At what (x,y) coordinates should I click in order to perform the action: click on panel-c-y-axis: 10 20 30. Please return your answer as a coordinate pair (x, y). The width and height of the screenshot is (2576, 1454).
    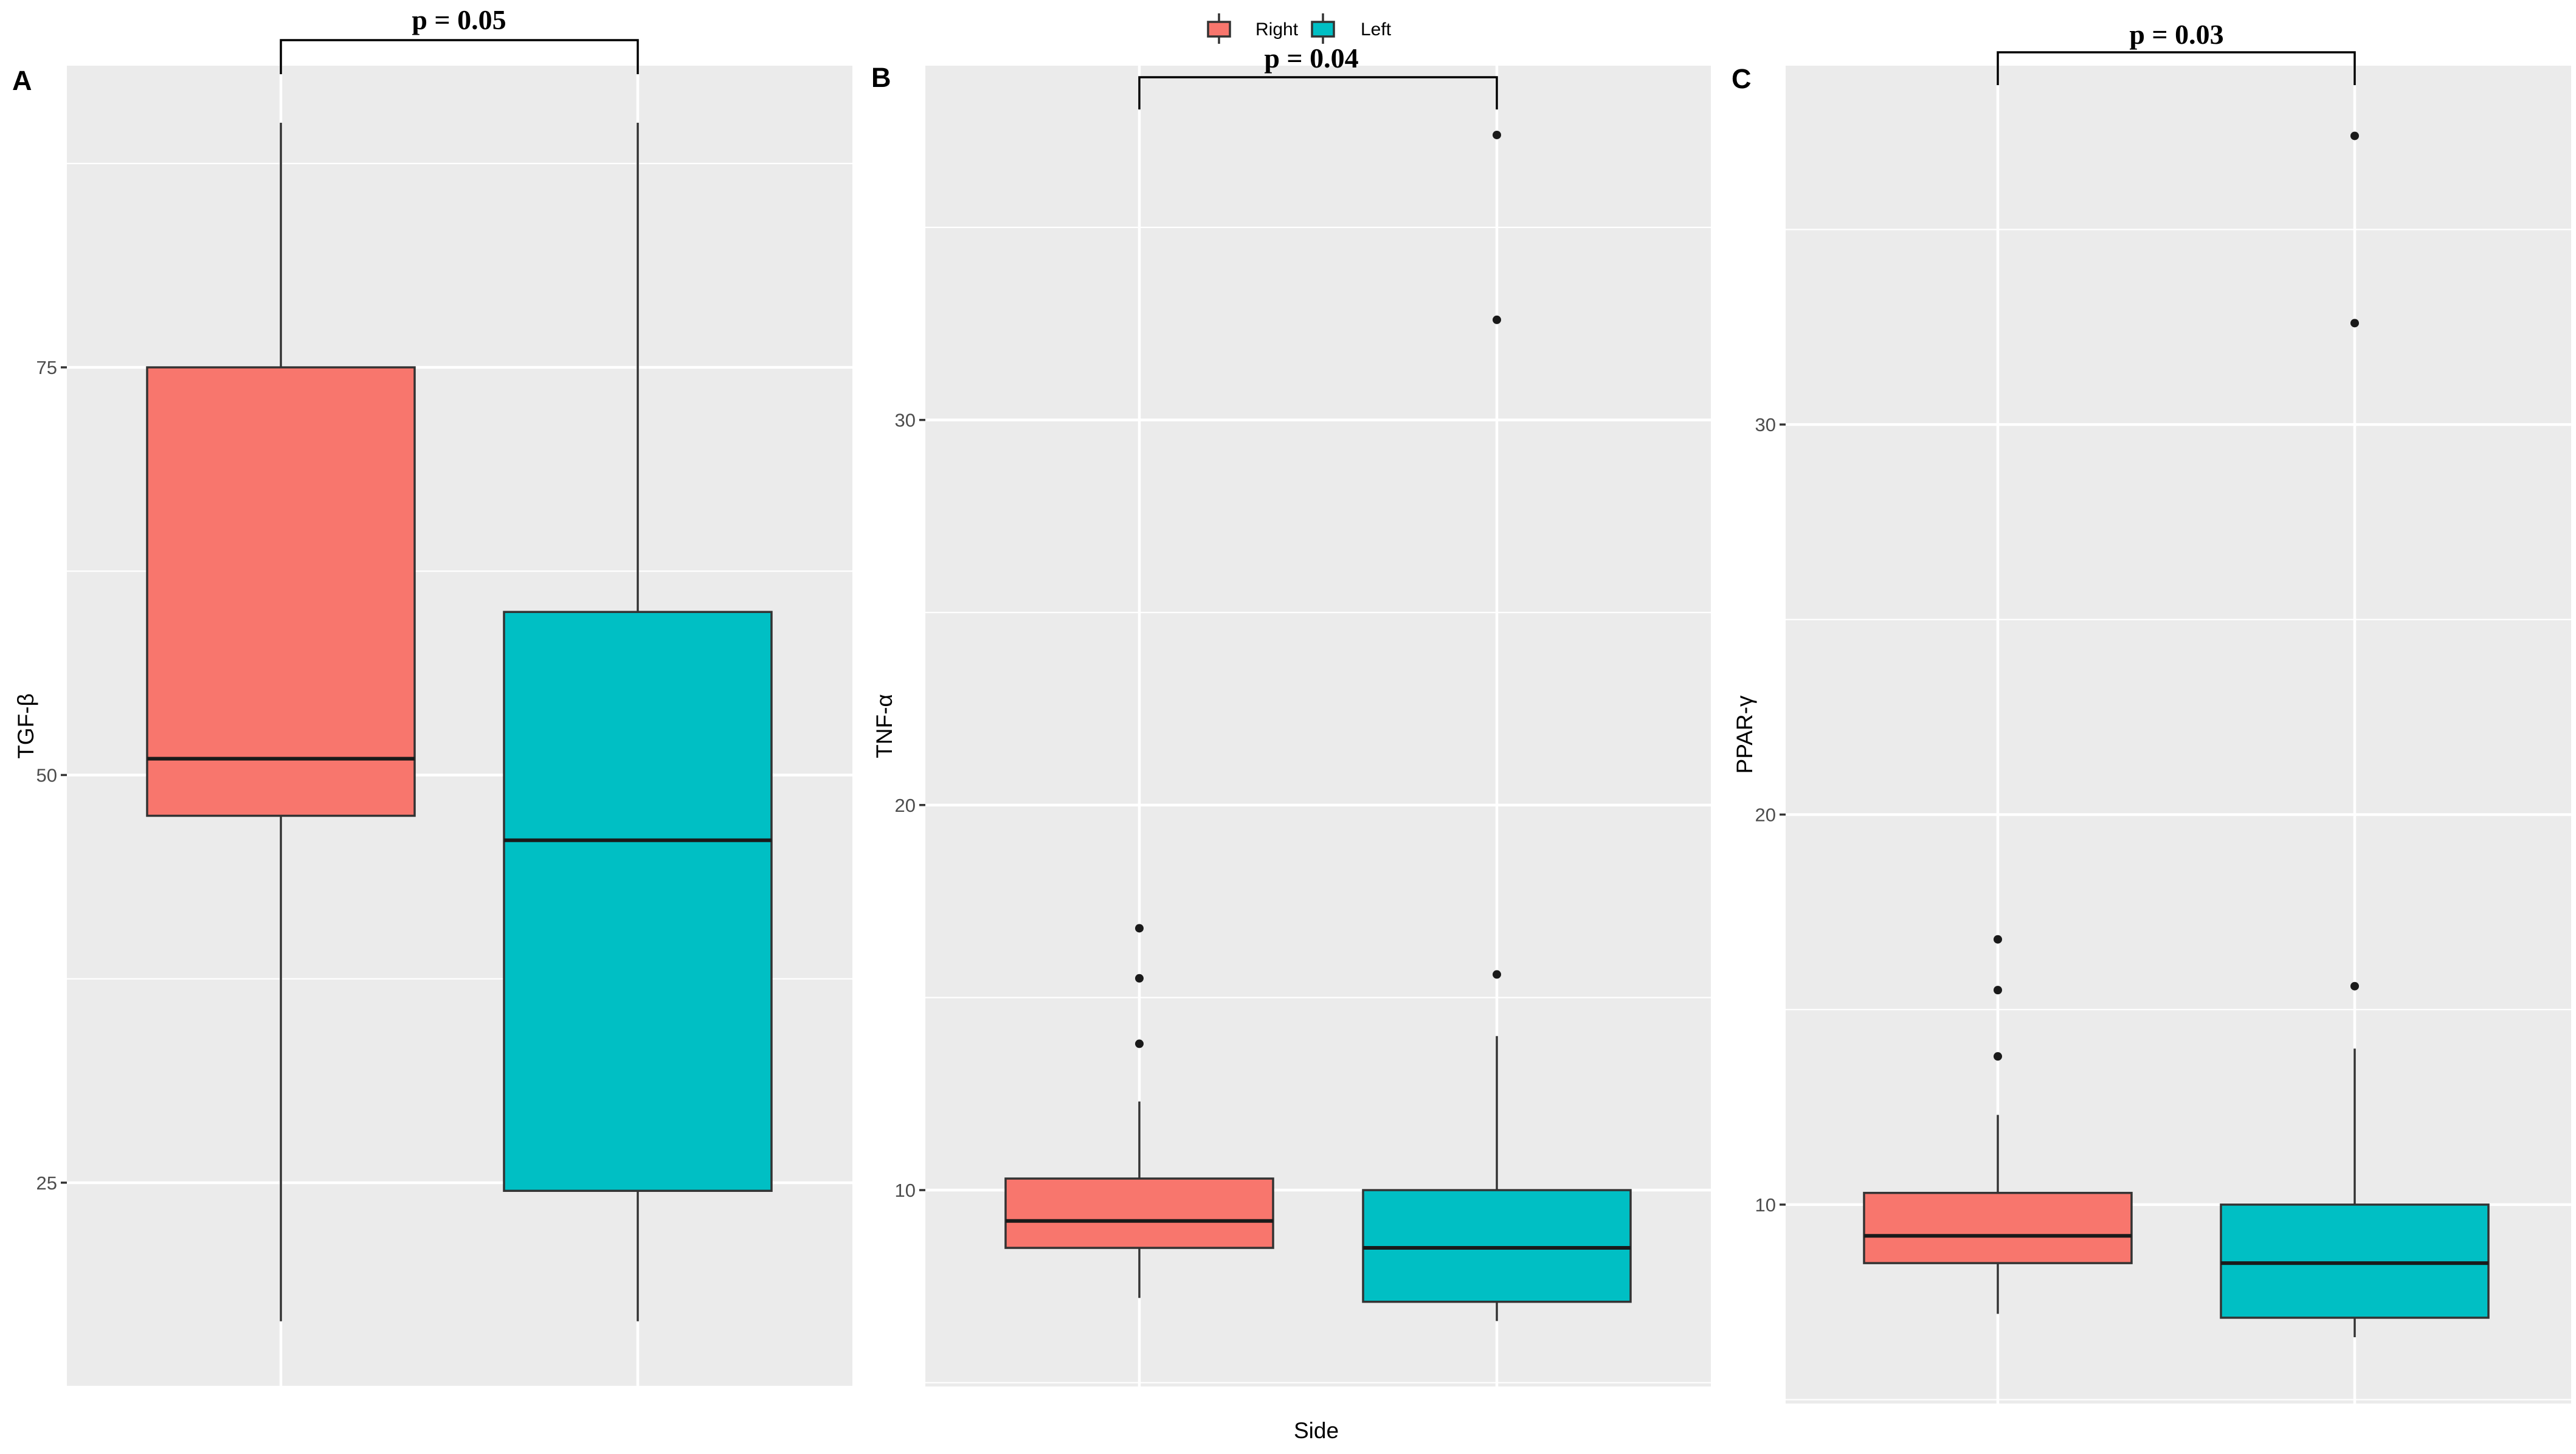
    Looking at the image, I should click on (1771, 815).